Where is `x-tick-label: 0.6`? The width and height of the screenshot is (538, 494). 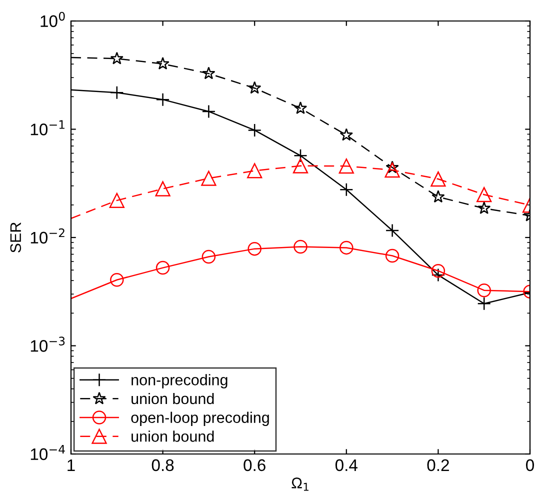 x-tick-label: 0.6 is located at coordinates (255, 465).